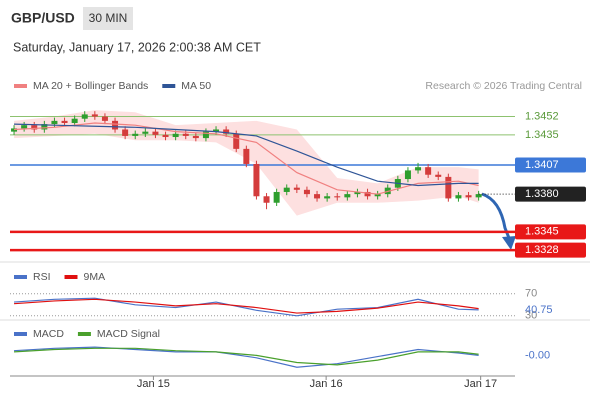  I want to click on level-label: 1.3345, so click(542, 232).